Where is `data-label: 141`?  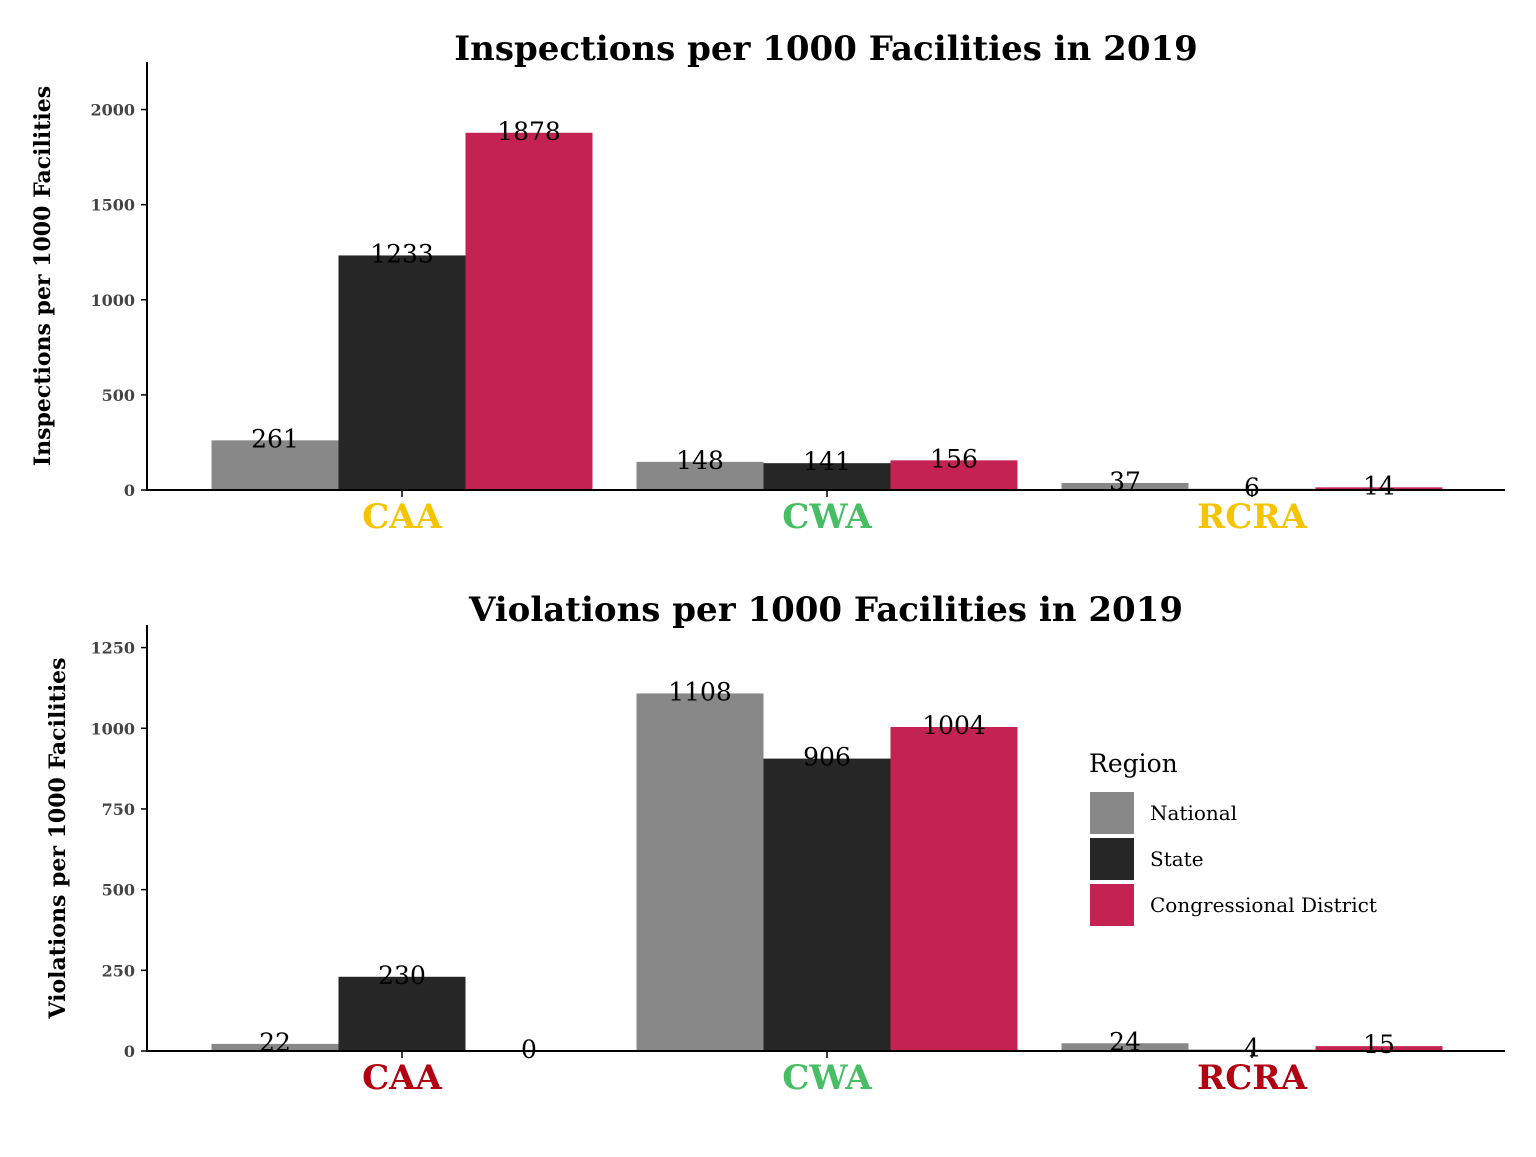
data-label: 141 is located at coordinates (827, 461).